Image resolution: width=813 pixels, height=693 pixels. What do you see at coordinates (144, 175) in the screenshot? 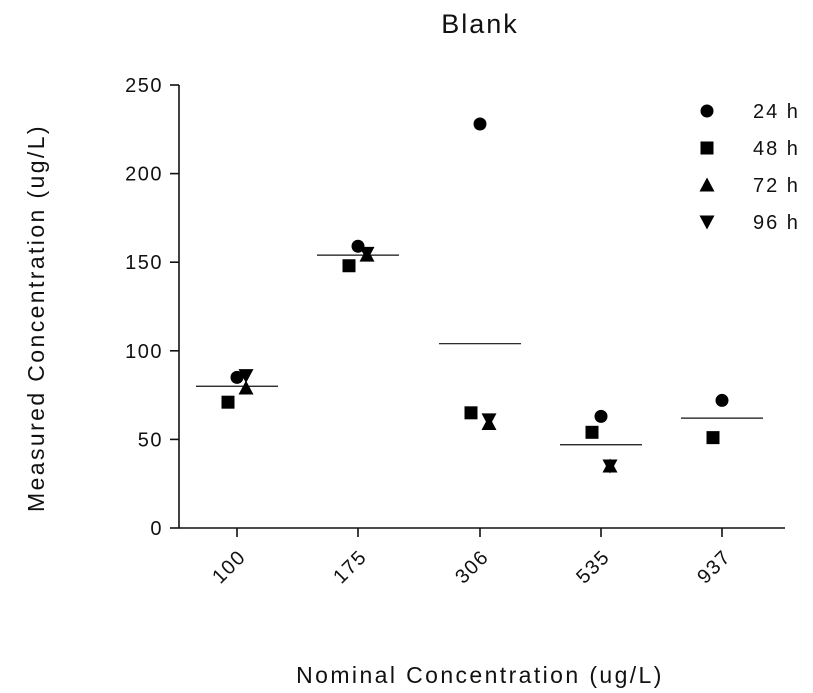
I see `y-tick-label: 200` at bounding box center [144, 175].